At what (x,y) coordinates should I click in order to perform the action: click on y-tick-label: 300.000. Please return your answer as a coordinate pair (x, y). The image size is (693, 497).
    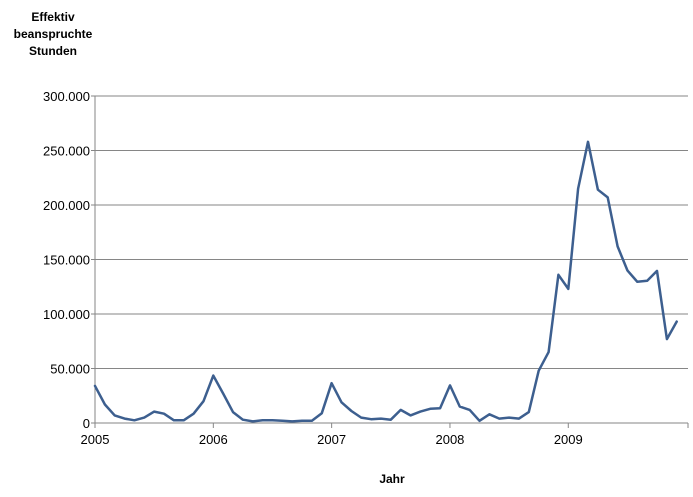
    Looking at the image, I should click on (66, 96).